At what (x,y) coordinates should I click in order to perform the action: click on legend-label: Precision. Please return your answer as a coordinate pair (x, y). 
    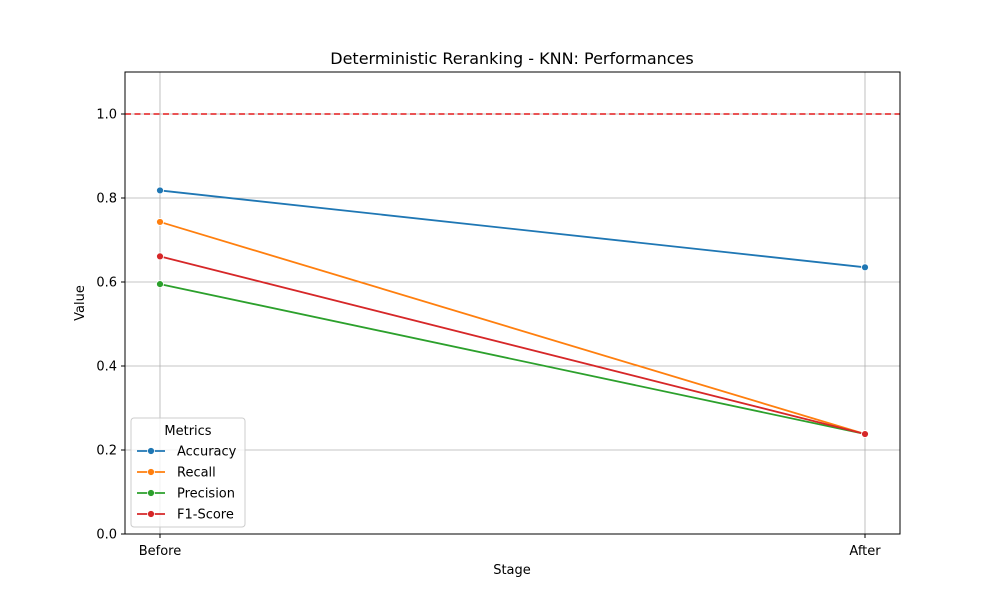
    Looking at the image, I should click on (206, 494).